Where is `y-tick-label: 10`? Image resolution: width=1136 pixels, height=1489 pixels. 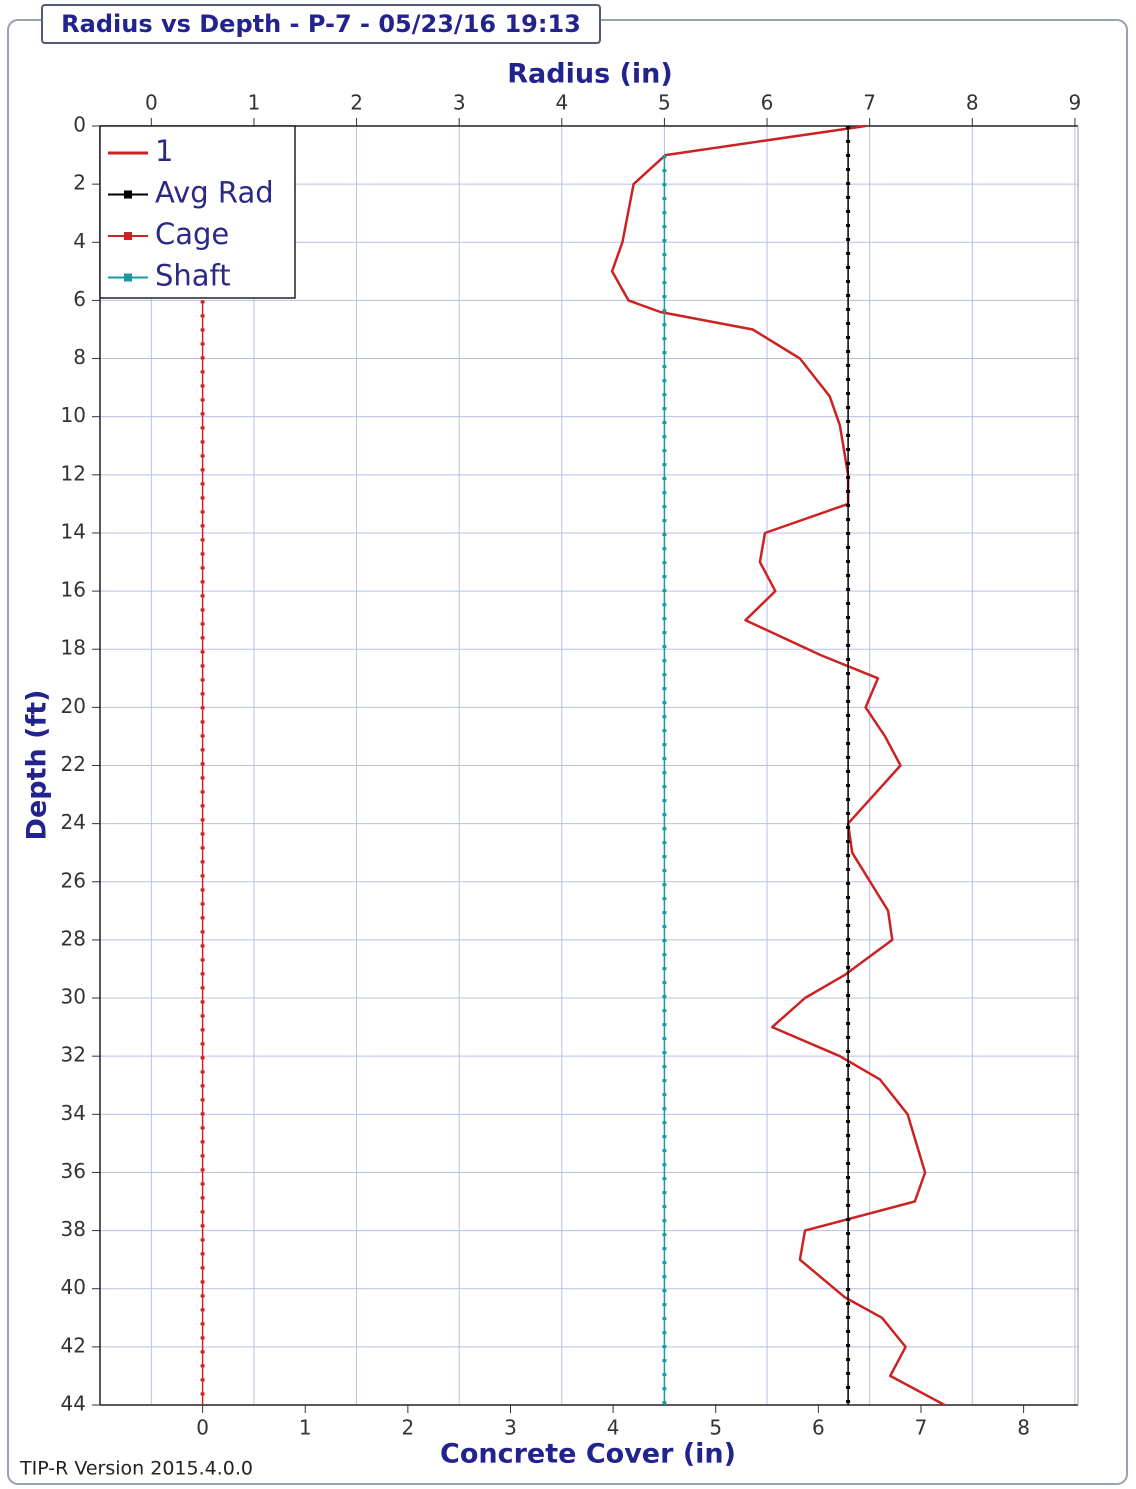 y-tick-label: 10 is located at coordinates (73, 415).